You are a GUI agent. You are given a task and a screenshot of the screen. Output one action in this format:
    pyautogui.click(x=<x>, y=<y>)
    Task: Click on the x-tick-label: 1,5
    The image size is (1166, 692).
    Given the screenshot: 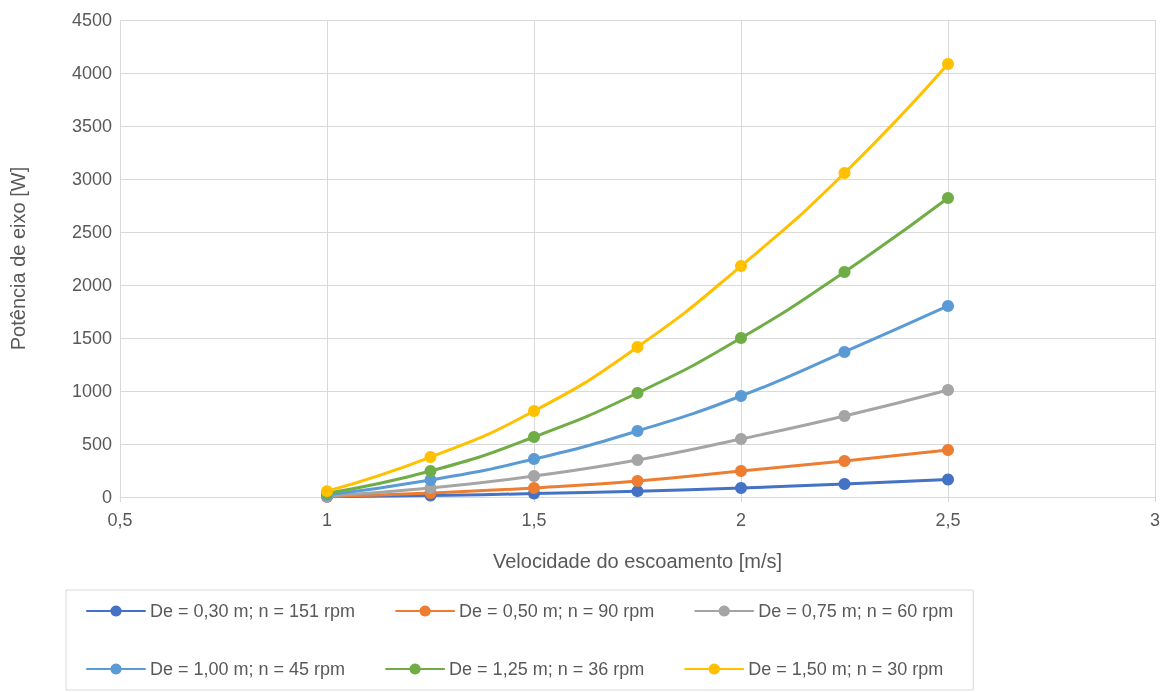 What is the action you would take?
    pyautogui.click(x=534, y=520)
    